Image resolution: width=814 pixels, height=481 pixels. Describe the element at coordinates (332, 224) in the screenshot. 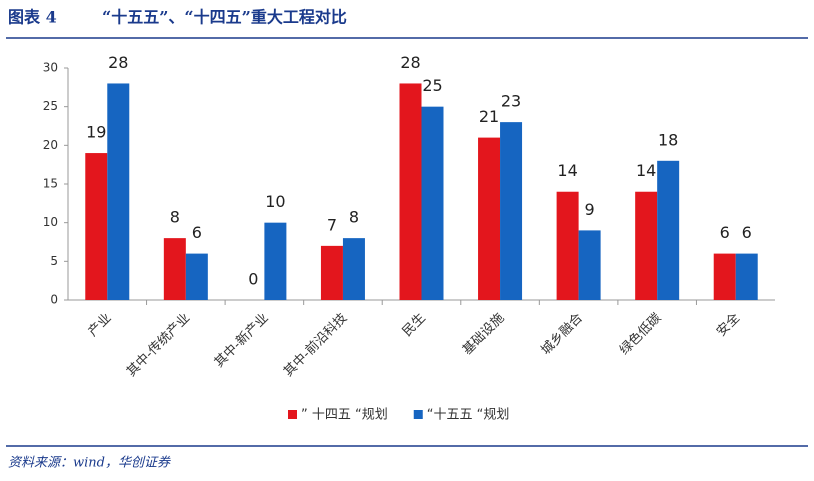

I see `value-label: 7` at that location.